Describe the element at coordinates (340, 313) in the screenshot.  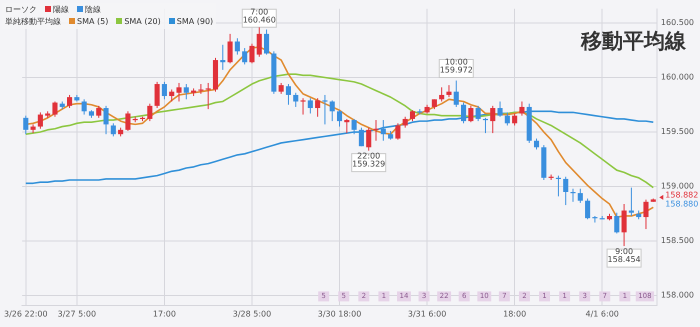
I see `x-tick-label: 3/30 18:00` at that location.